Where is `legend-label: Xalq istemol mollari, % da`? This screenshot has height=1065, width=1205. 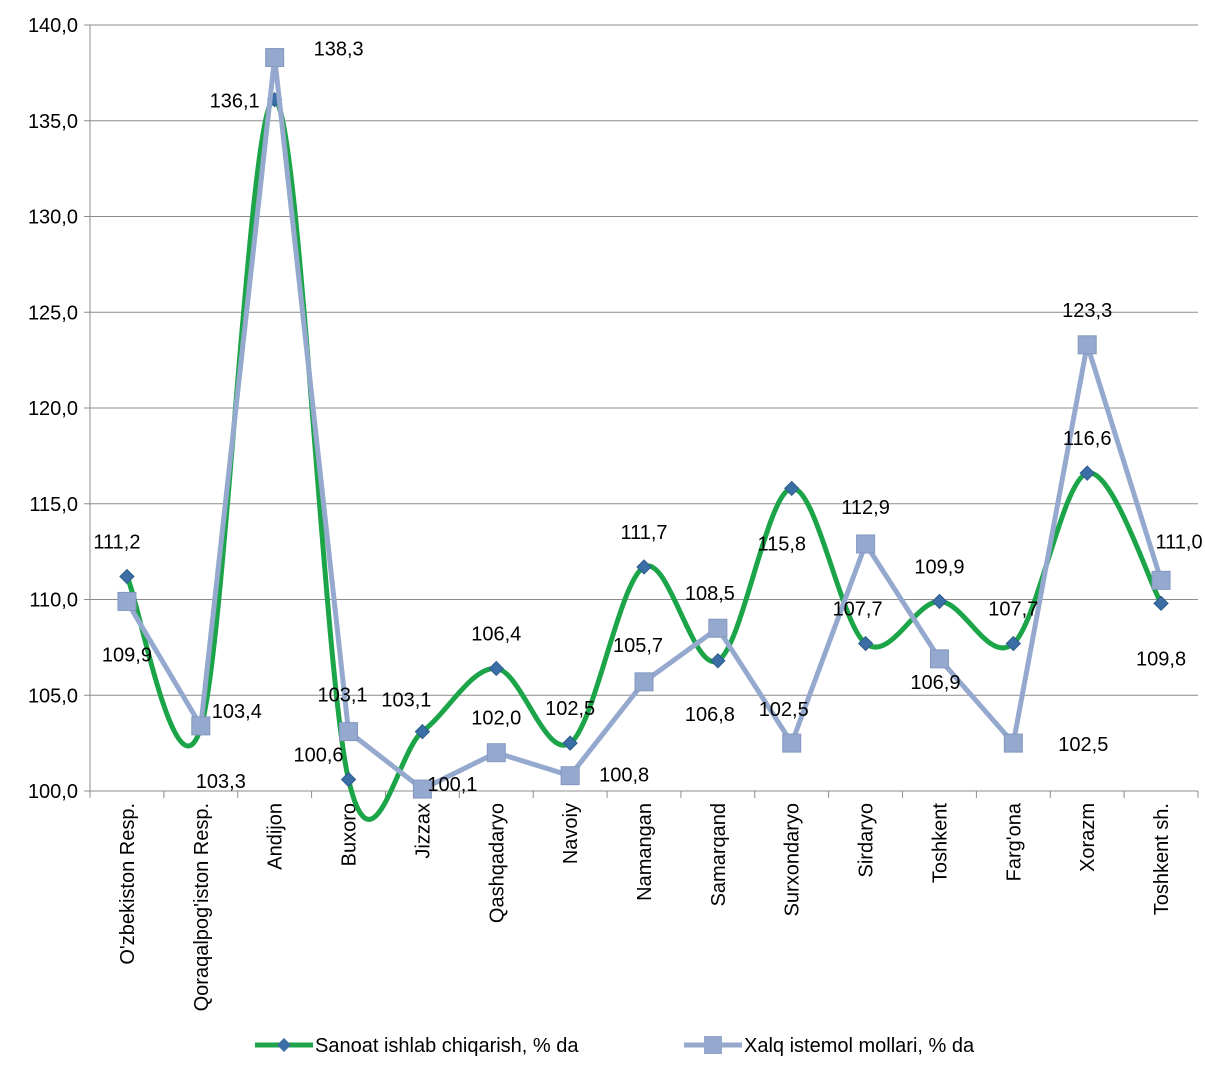 legend-label: Xalq istemol mollari, % da is located at coordinates (859, 1046).